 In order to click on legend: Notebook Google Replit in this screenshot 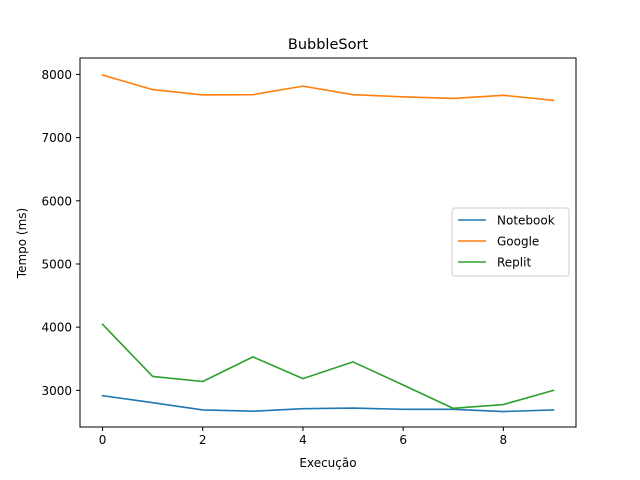, I will do `click(510, 242)`.